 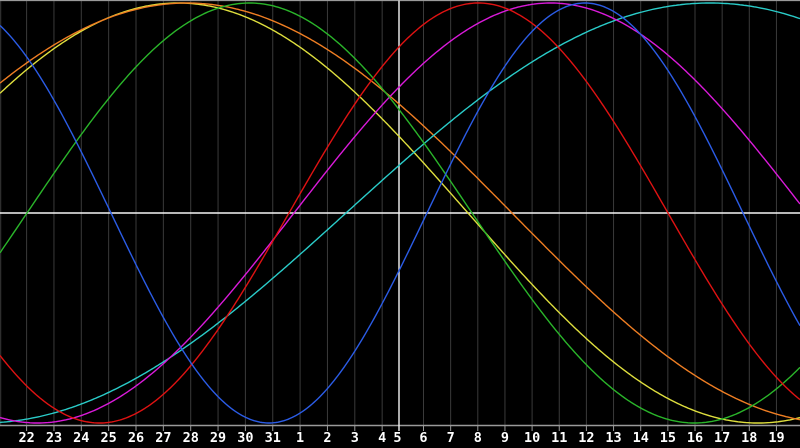 I want to click on day-label: 16, so click(x=695, y=438).